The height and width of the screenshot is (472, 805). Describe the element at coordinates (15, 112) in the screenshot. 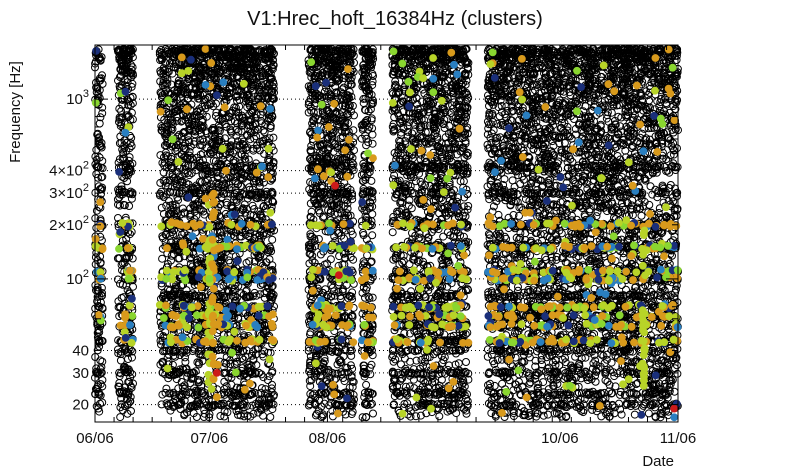

I see `y-axis-label: Frequency [Hz]` at that location.